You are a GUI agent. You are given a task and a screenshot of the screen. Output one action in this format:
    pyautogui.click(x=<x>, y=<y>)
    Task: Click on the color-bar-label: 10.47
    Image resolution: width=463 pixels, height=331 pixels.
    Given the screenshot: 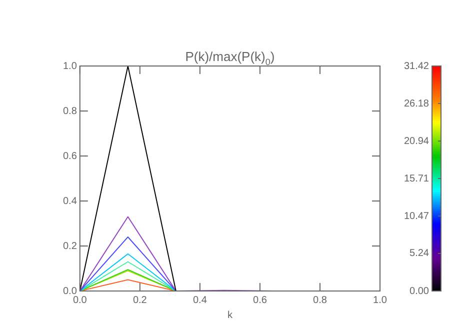 What is the action you would take?
    pyautogui.click(x=417, y=216)
    